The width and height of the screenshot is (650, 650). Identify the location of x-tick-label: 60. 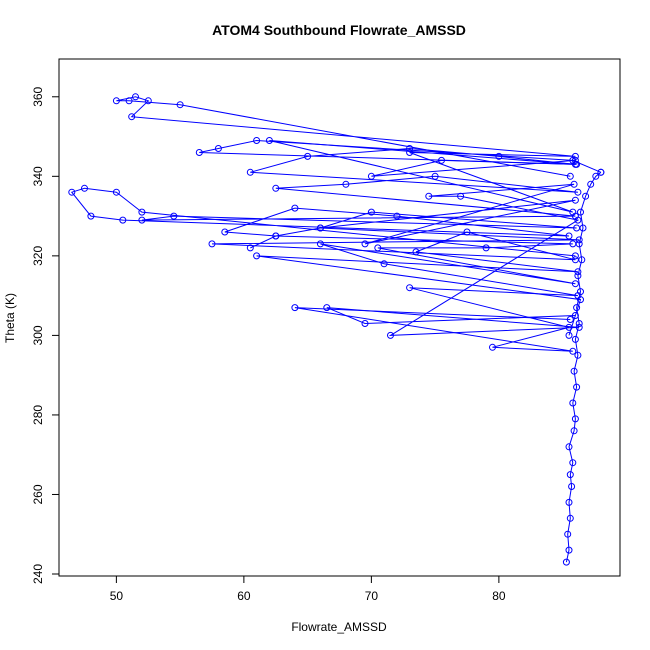
(244, 596).